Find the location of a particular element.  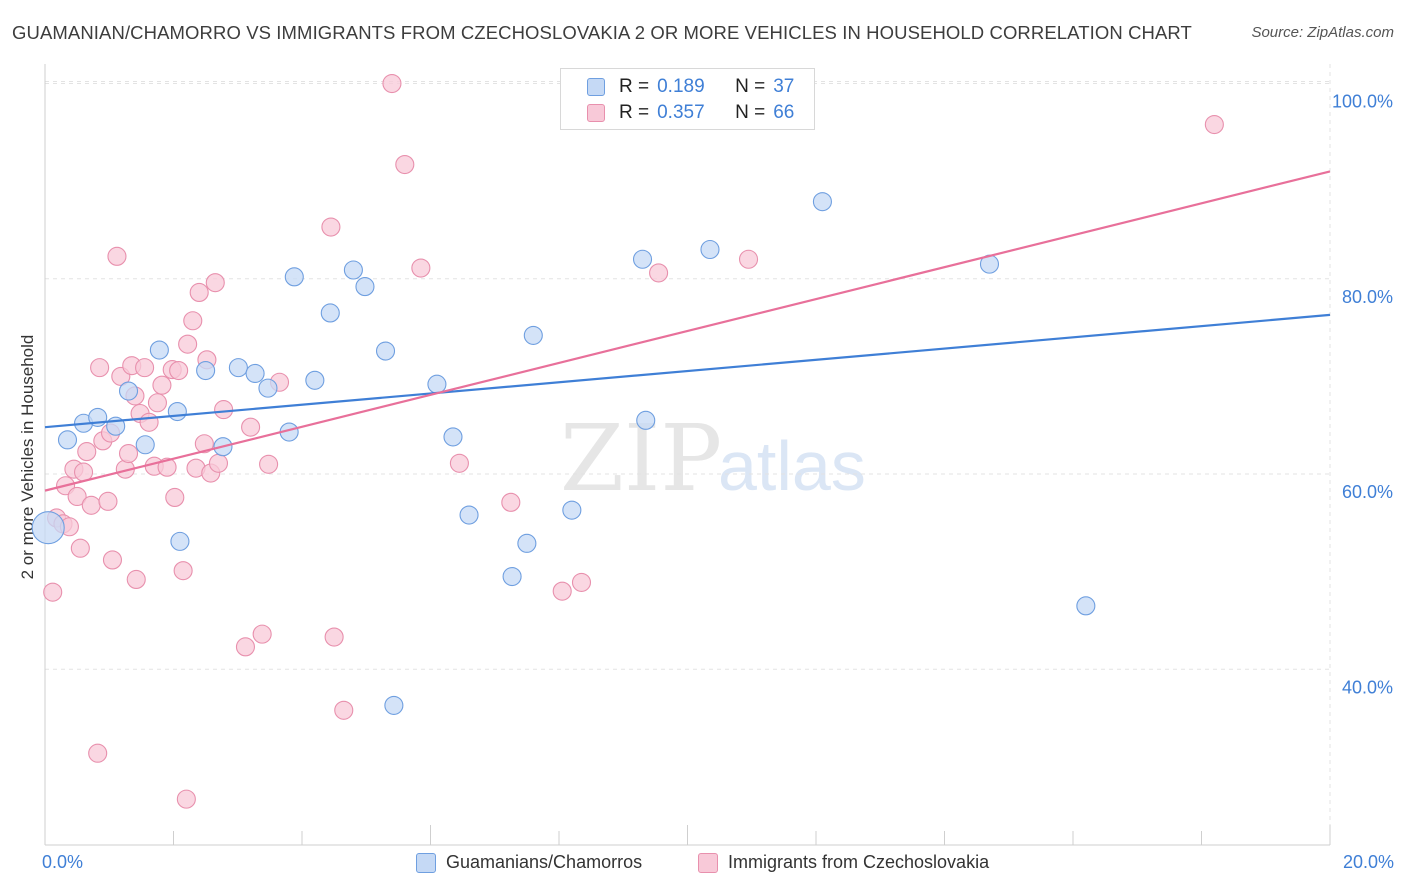

y-tick-label: 100.0% is located at coordinates (1362, 102).